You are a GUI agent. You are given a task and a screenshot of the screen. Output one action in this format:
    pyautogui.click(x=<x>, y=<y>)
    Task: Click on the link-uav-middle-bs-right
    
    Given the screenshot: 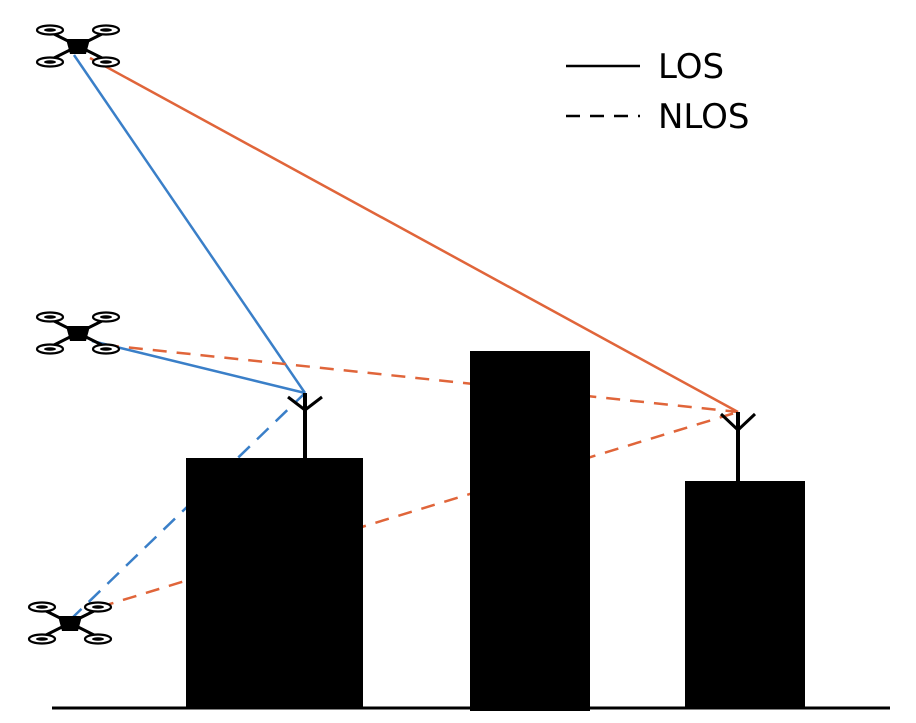 What is the action you would take?
    pyautogui.click(x=421, y=378)
    